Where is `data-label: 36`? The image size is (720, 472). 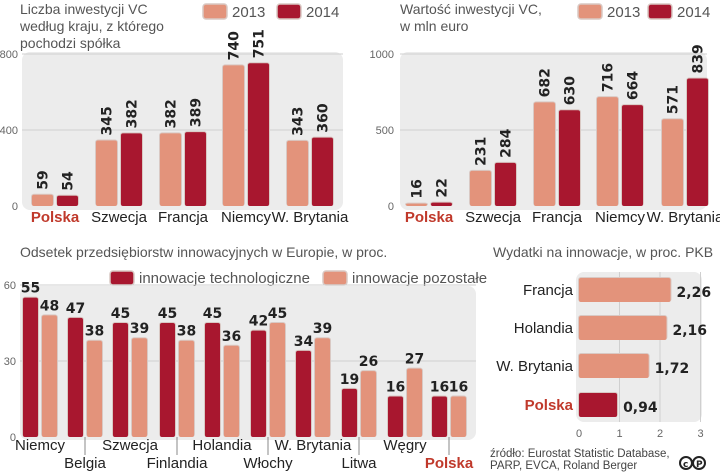
data-label: 36 is located at coordinates (231, 337).